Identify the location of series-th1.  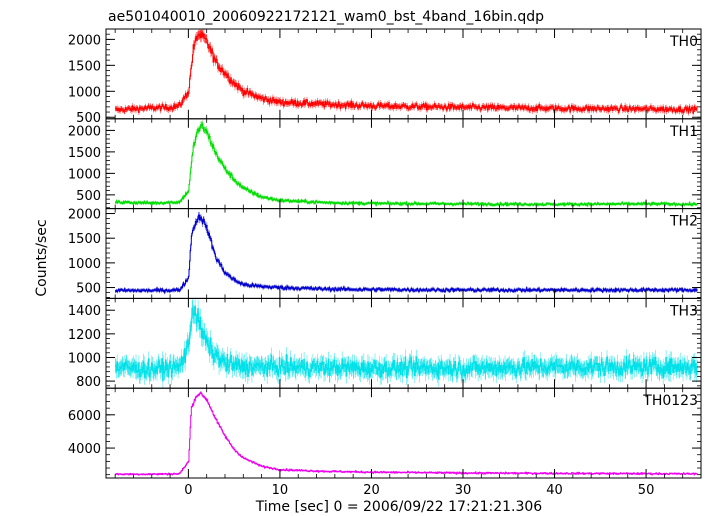
(406, 164).